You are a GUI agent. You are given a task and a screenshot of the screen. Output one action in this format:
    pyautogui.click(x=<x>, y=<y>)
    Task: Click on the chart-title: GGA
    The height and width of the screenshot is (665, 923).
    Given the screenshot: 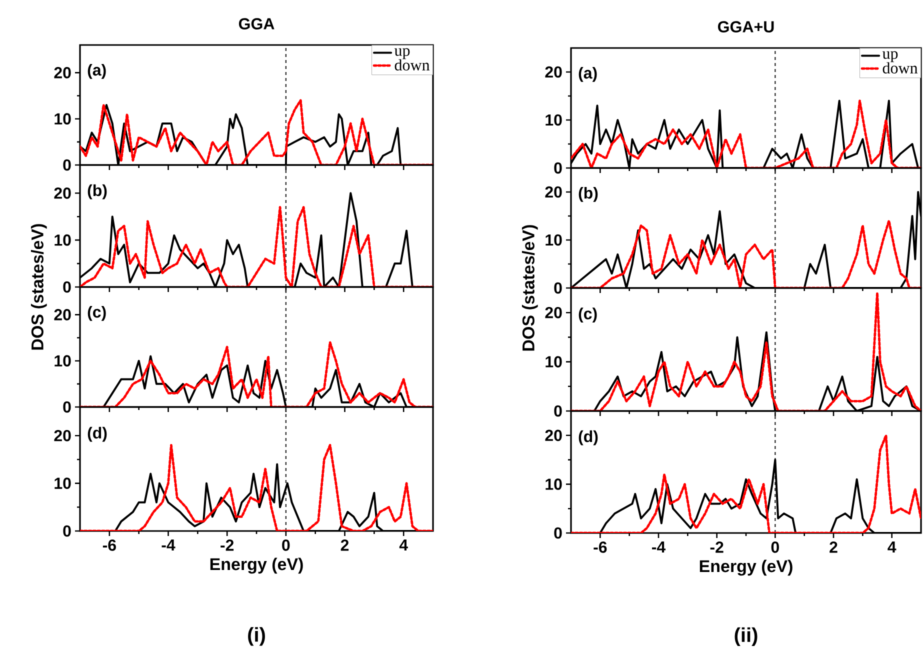 What is the action you would take?
    pyautogui.click(x=256, y=24)
    